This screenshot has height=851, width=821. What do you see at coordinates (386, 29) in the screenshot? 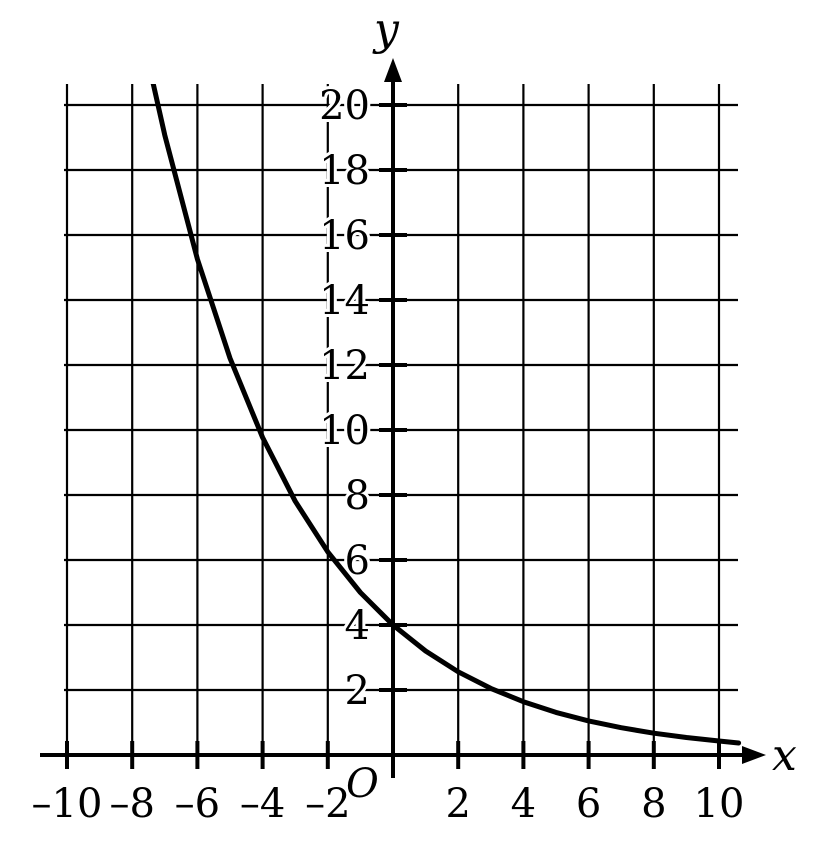
I see `y-axis-label: y` at bounding box center [386, 29].